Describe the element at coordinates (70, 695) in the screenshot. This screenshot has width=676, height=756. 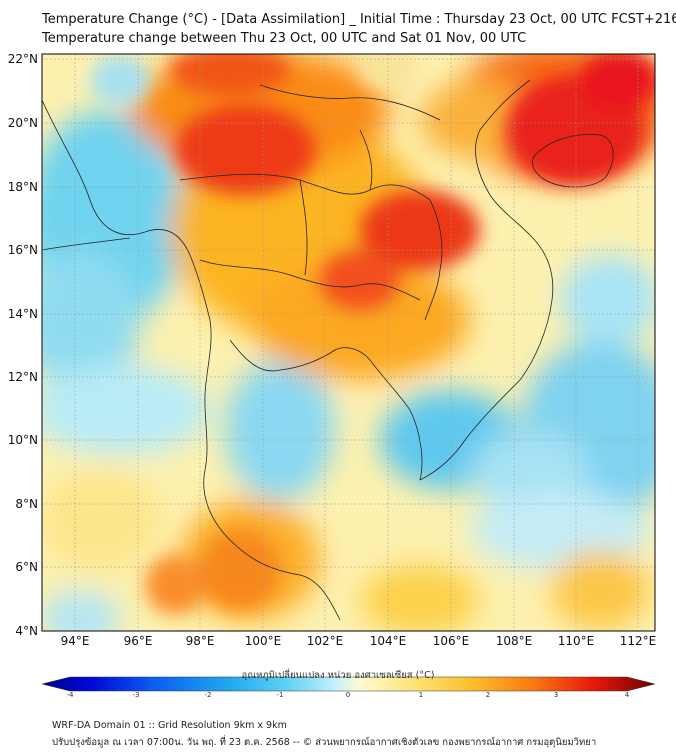
I see `colorbar-tick: -4` at that location.